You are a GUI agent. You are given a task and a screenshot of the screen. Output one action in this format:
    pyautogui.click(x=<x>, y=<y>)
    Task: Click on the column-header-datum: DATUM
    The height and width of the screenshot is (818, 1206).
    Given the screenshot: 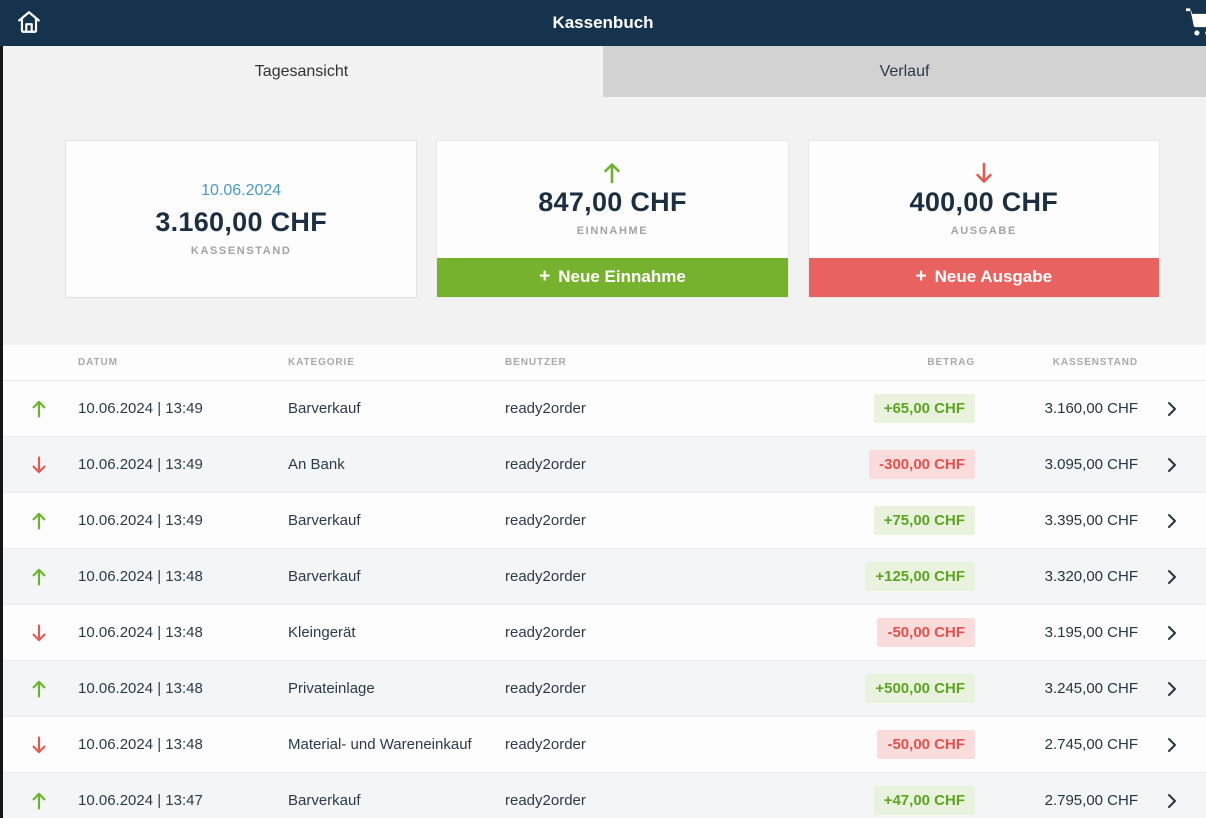 What is the action you would take?
    pyautogui.click(x=98, y=362)
    